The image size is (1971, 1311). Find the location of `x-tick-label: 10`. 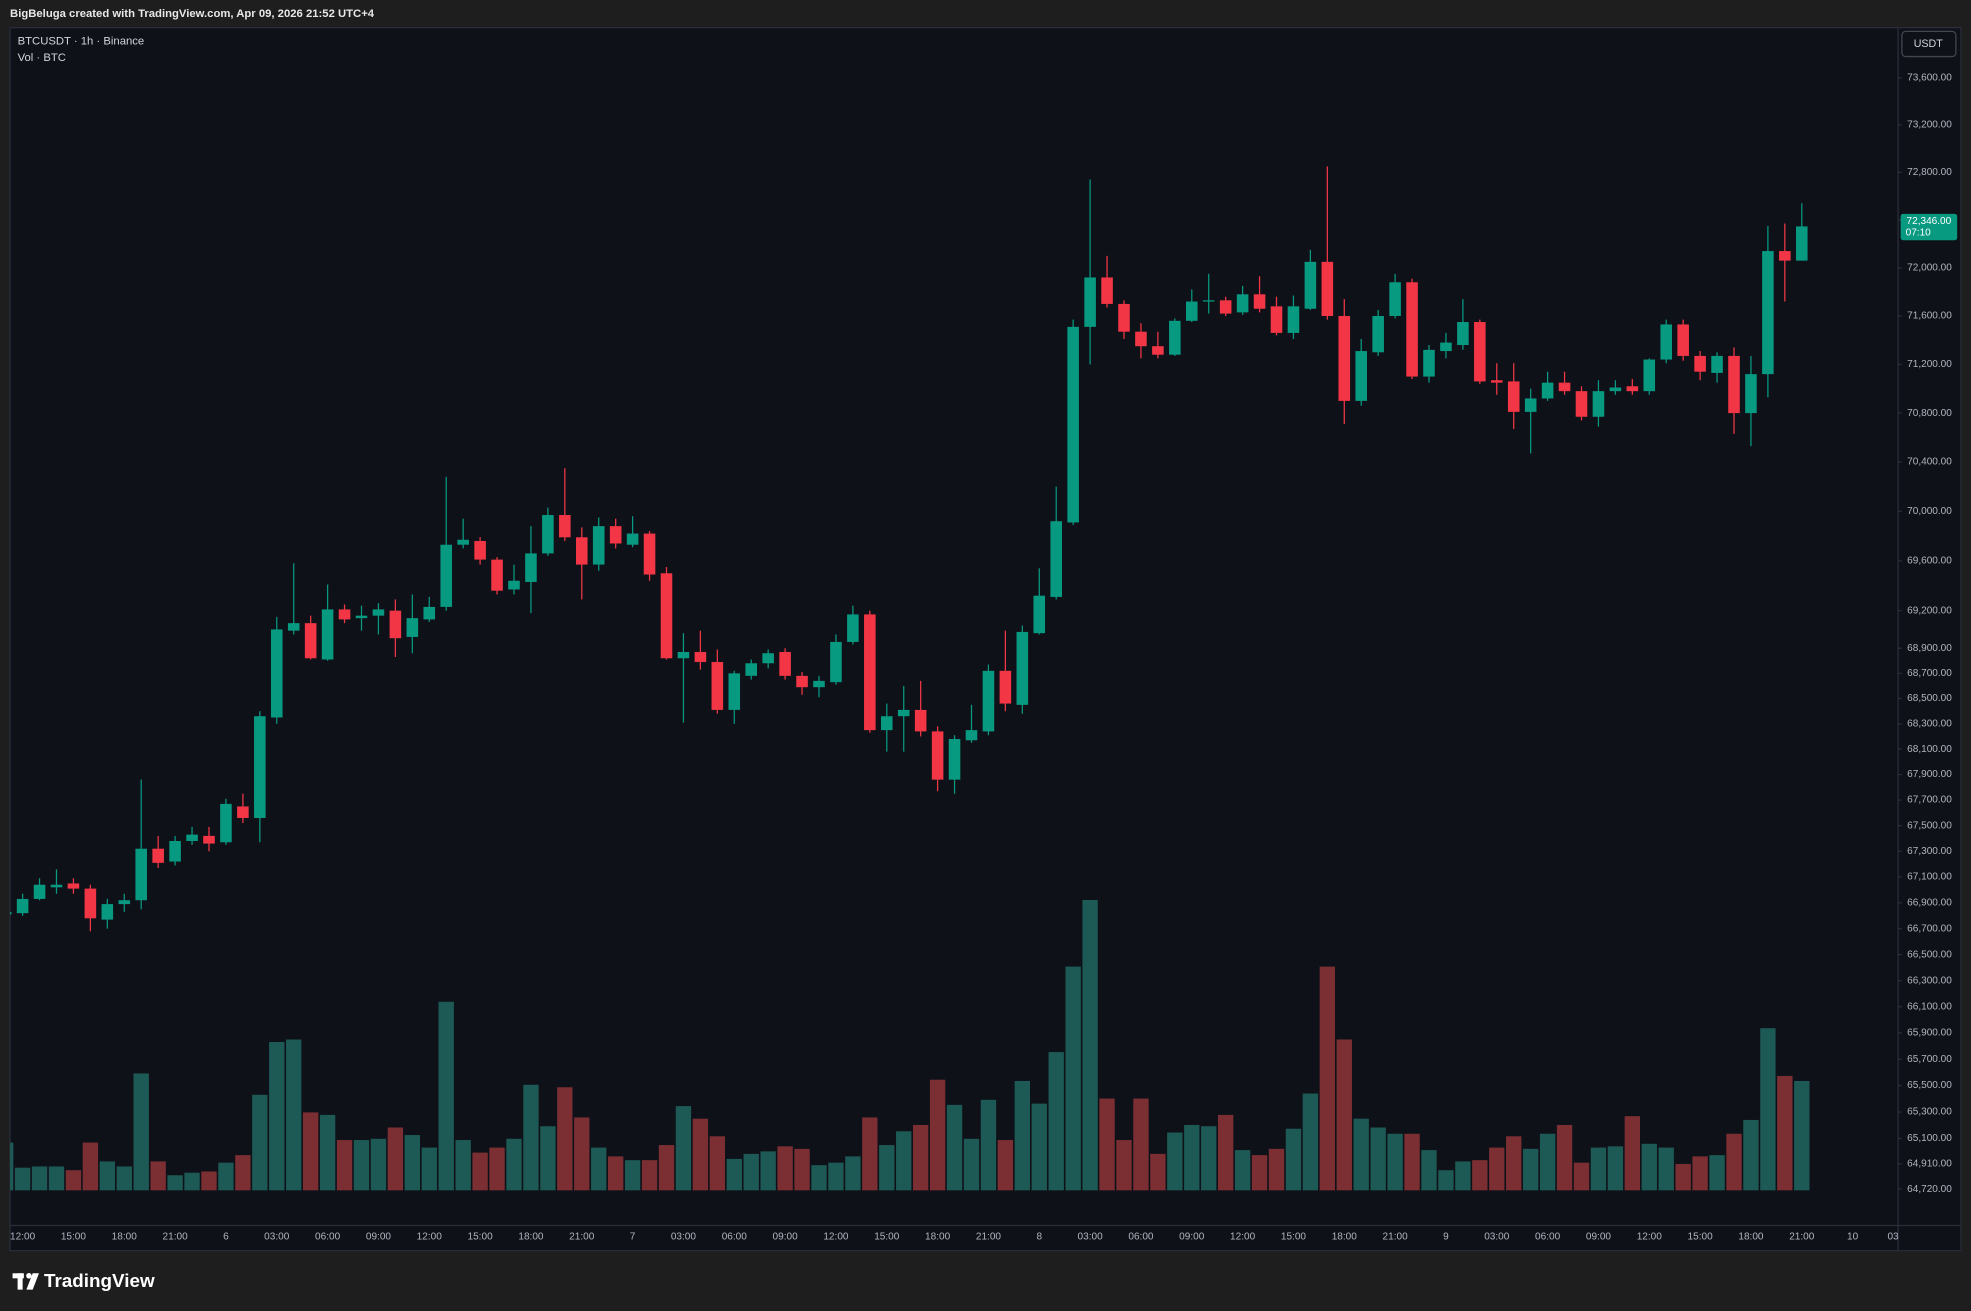

x-tick-label: 10 is located at coordinates (1853, 1236).